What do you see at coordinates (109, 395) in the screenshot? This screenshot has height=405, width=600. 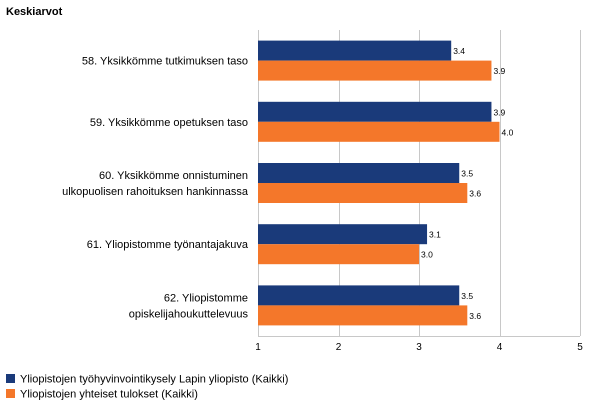 I see `legend-label: Yliopistojen yhteiset tulokset (Kaikki)` at bounding box center [109, 395].